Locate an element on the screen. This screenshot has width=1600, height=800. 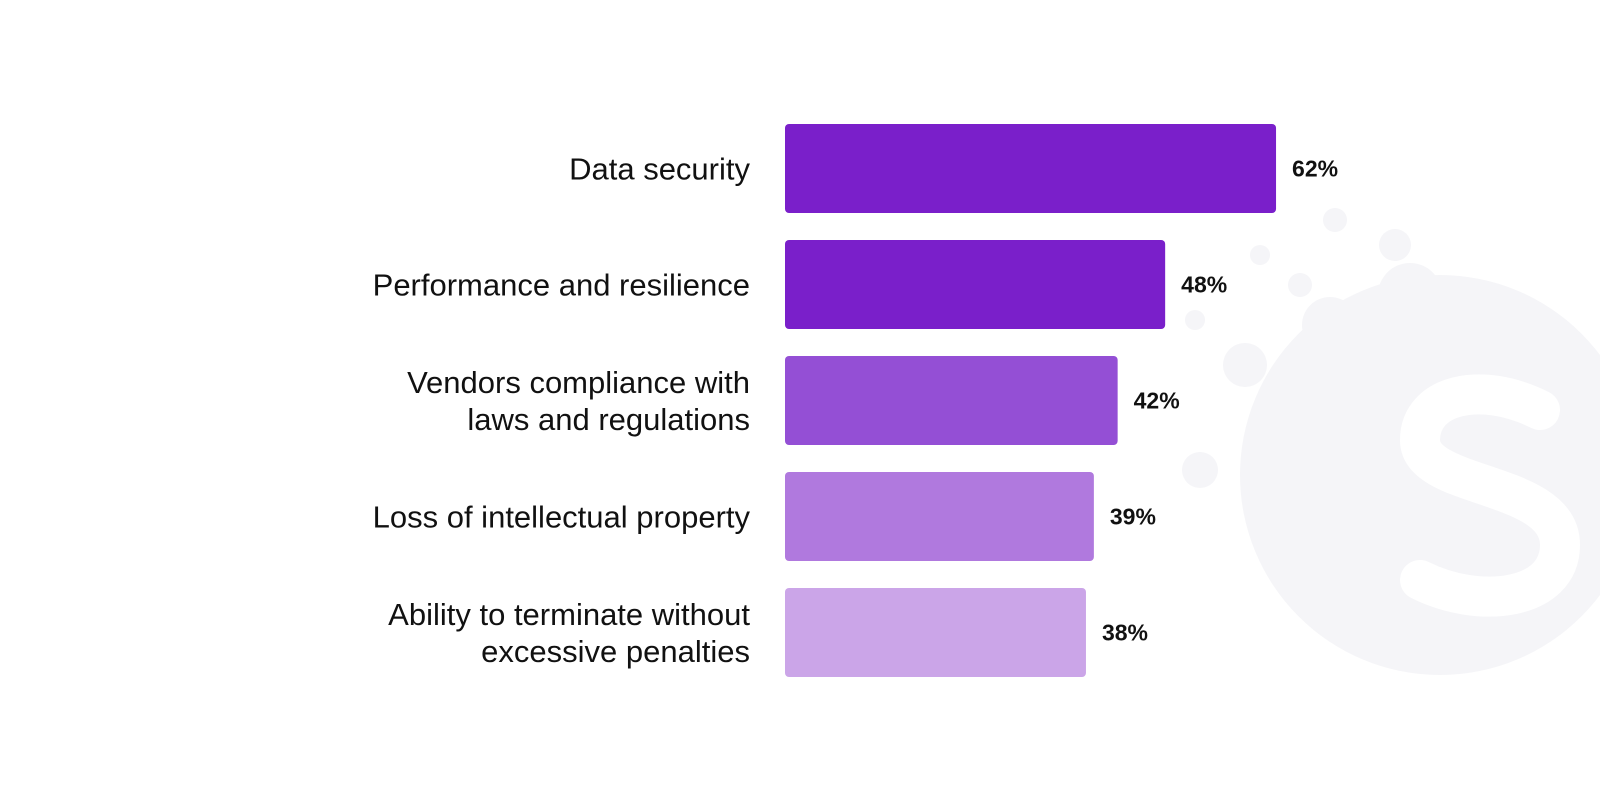
category-label-0-line-0: Data security is located at coordinates (659, 169).